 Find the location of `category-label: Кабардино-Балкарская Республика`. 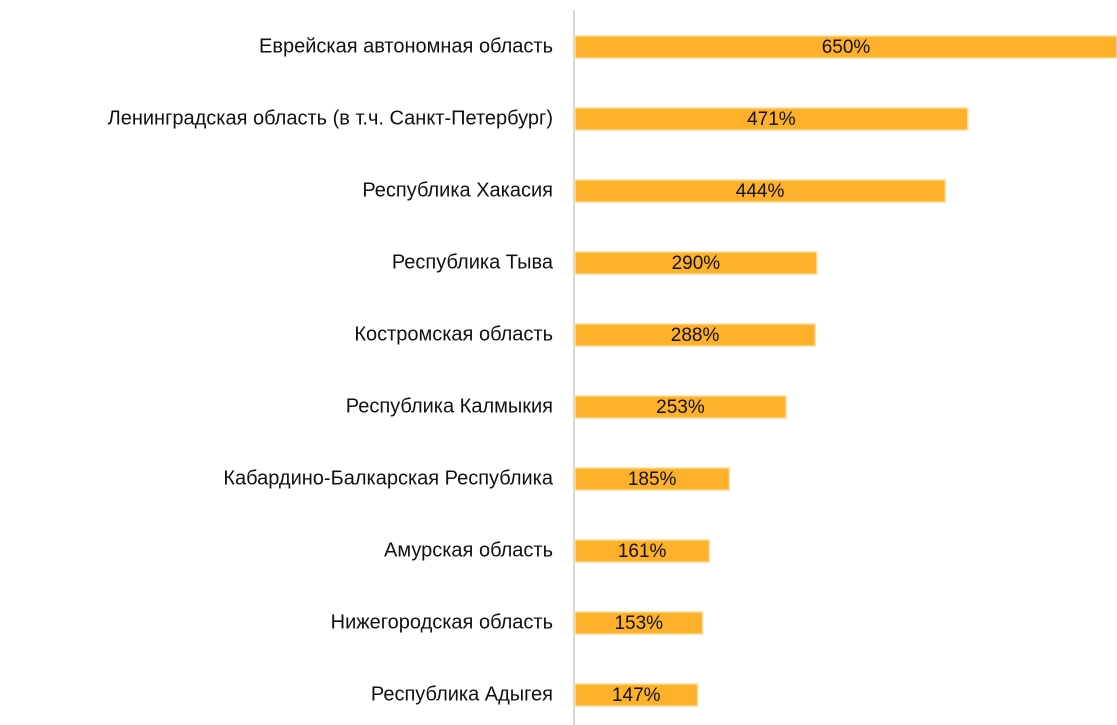

category-label: Кабардино-Балкарская Республика is located at coordinates (388, 478).